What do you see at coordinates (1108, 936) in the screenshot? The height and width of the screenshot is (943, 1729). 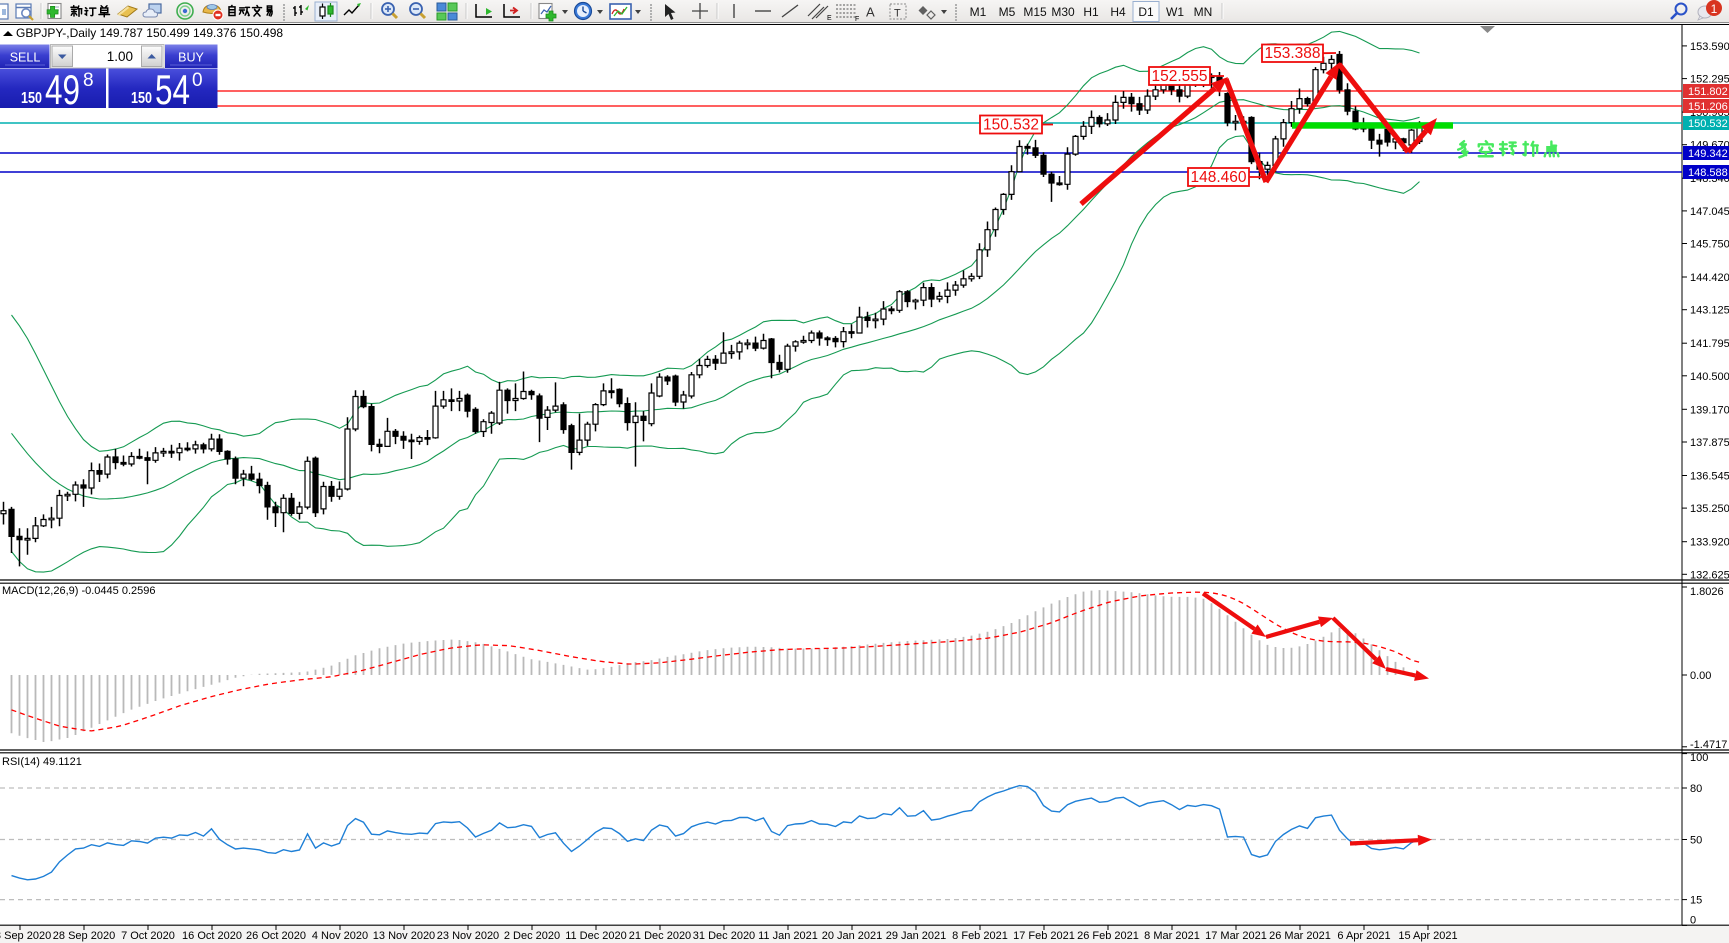 I see `svg-text: 26 Feb 2021` at bounding box center [1108, 936].